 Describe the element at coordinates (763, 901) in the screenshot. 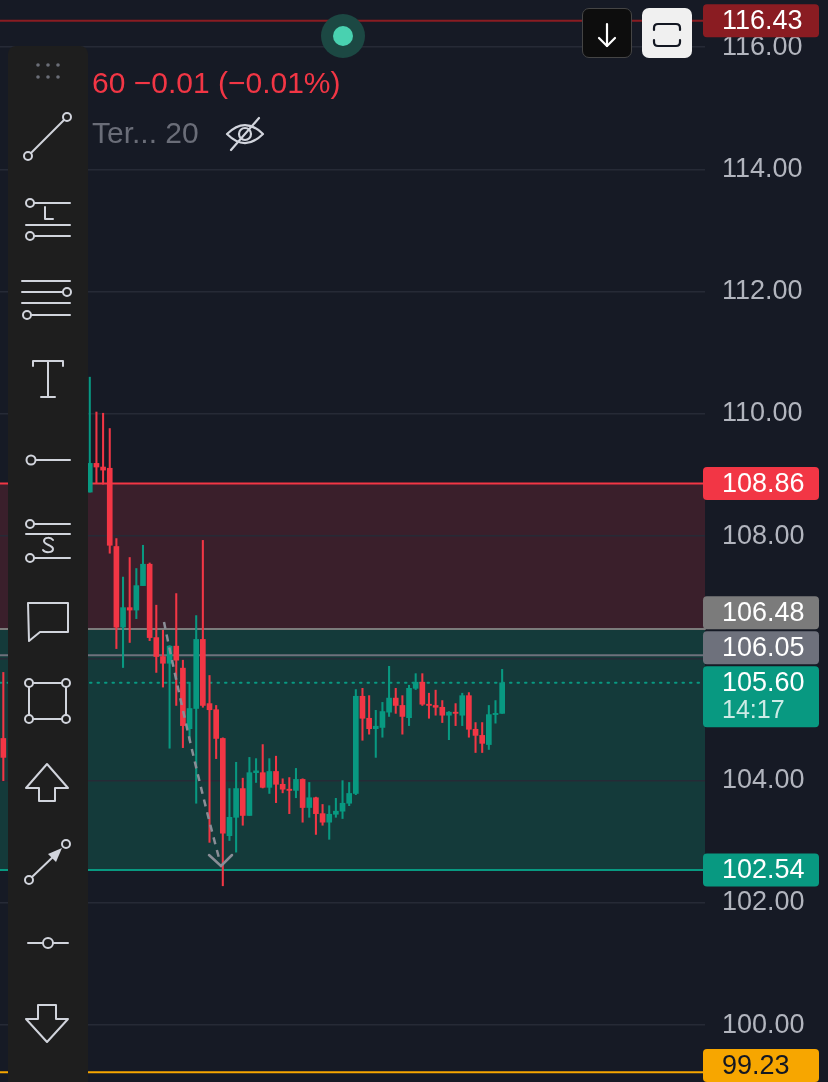

I see `y-tick-label: 102.00` at that location.